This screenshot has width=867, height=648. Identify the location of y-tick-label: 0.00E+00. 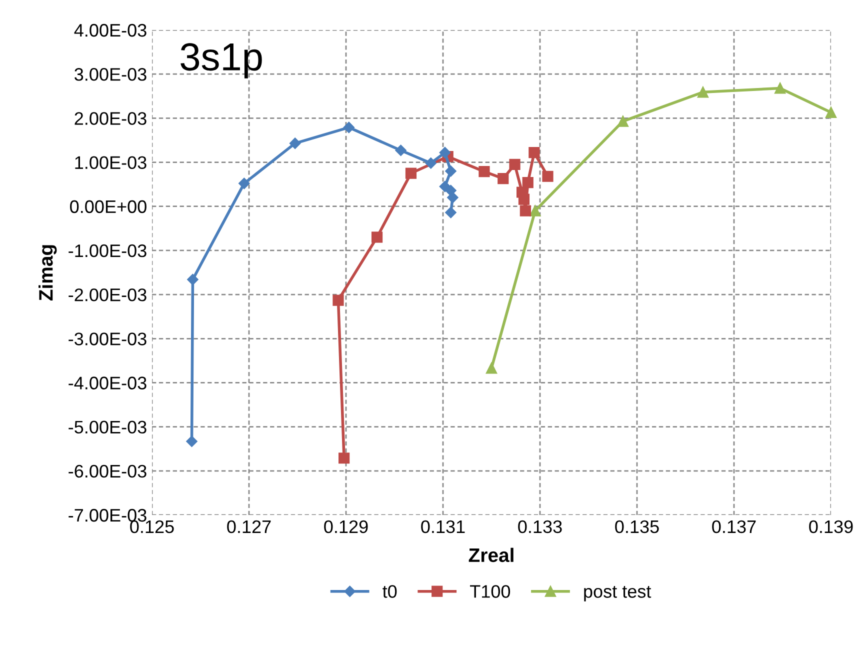
(108, 207).